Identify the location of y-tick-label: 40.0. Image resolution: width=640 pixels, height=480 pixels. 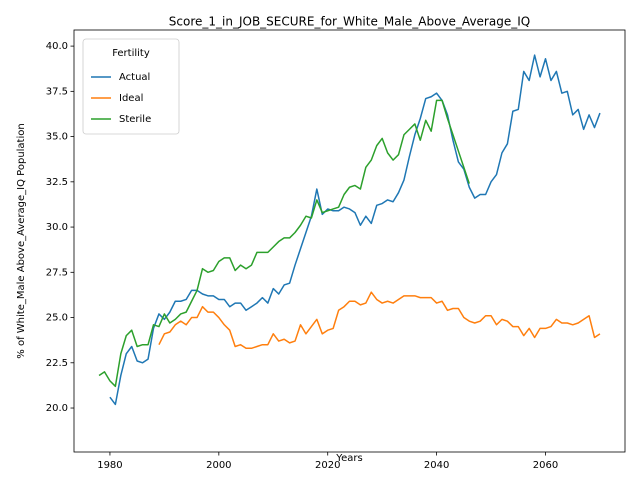
(57, 46).